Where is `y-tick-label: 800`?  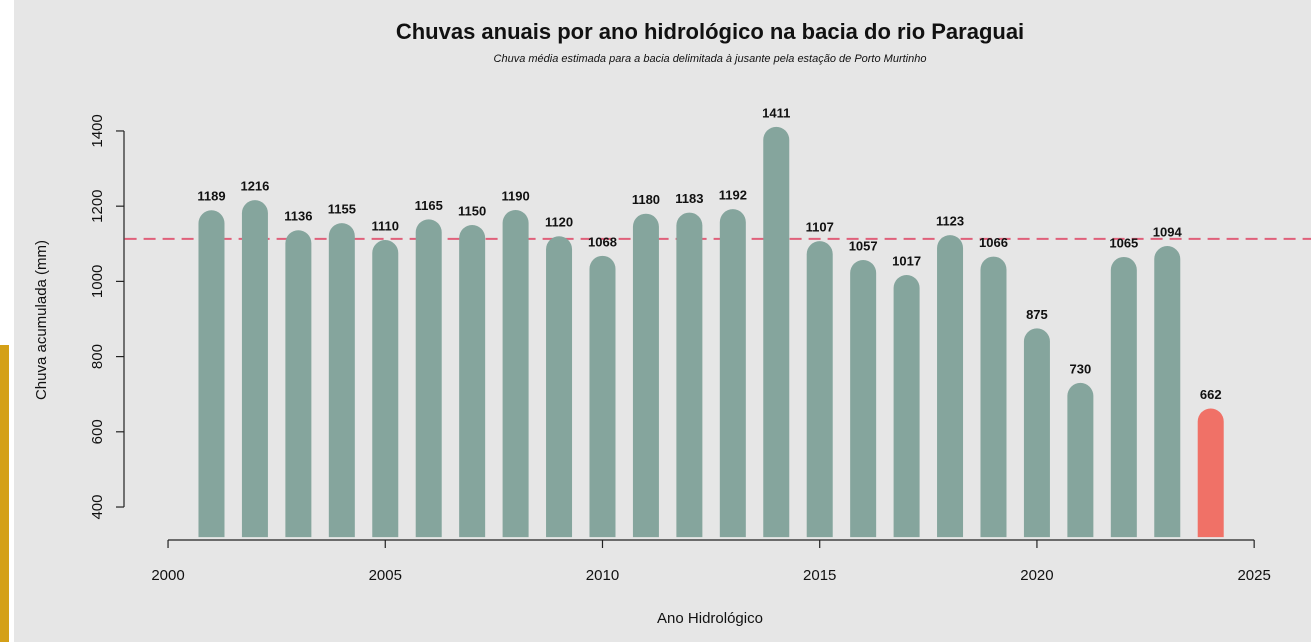 y-tick-label: 800 is located at coordinates (97, 356).